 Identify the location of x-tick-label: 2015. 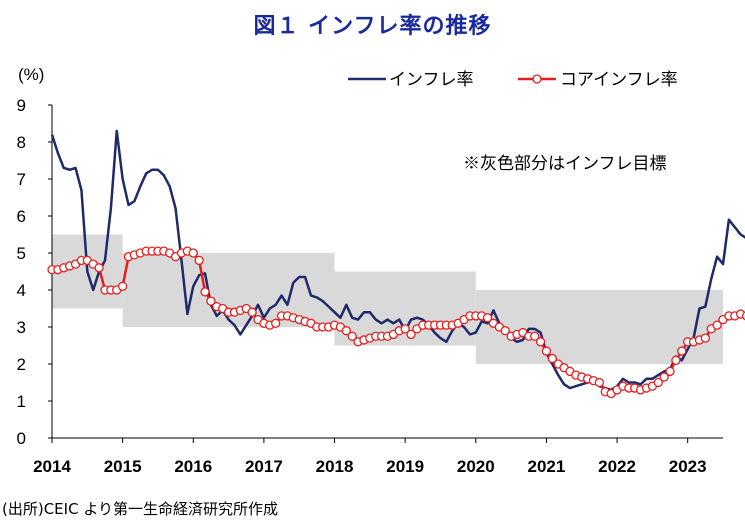
(123, 466).